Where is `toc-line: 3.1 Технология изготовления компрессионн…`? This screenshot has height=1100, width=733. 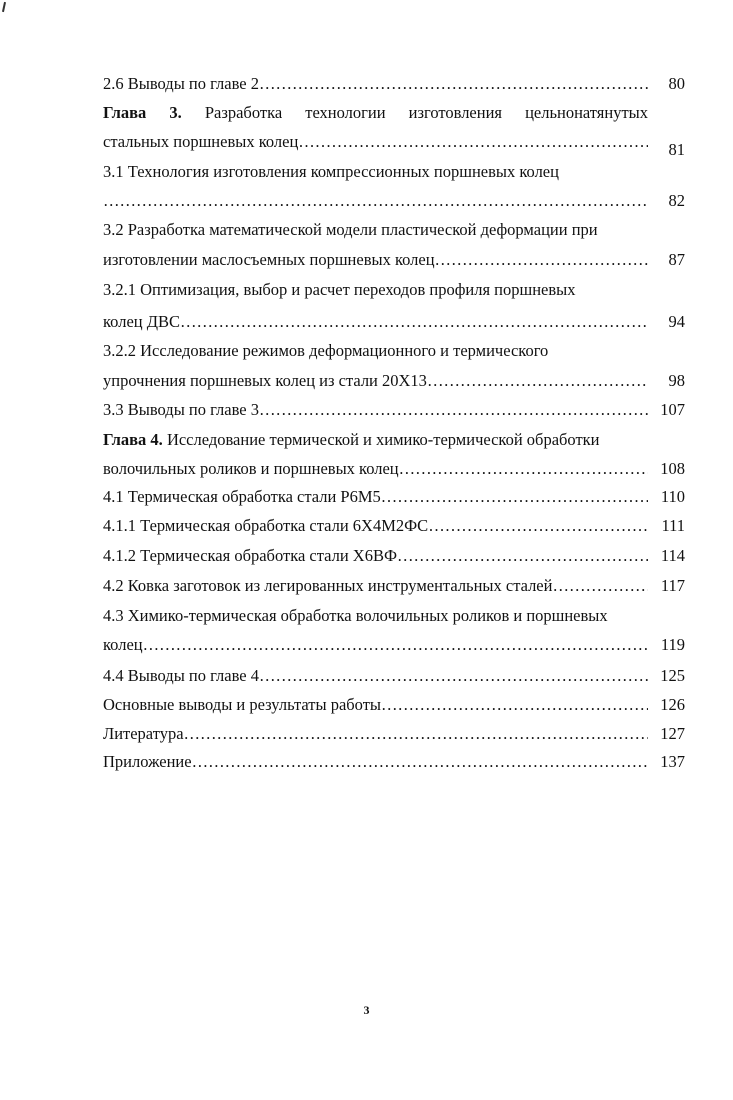 toc-line: 3.1 Технология изготовления компрессионн… is located at coordinates (375, 172).